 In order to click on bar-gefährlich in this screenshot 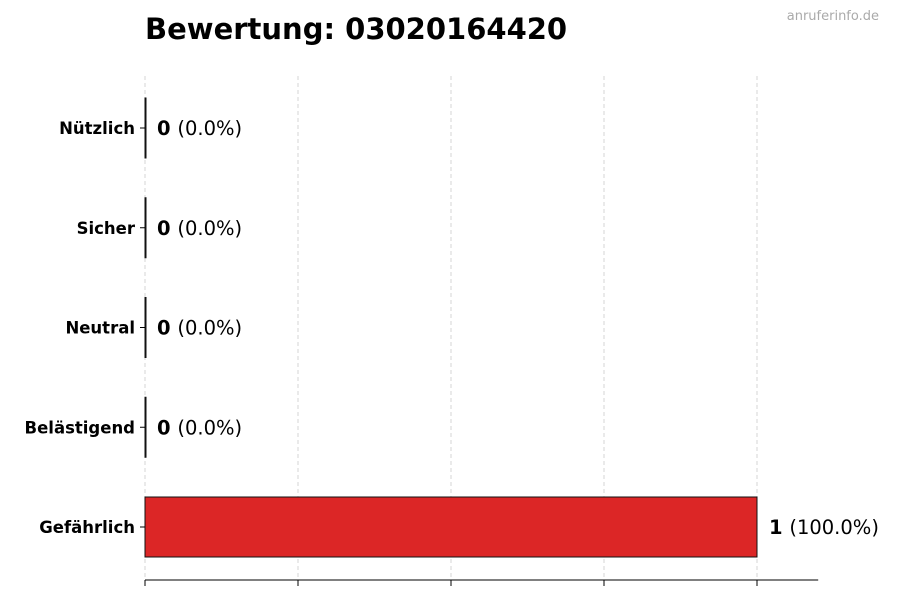, I will do `click(451, 527)`.